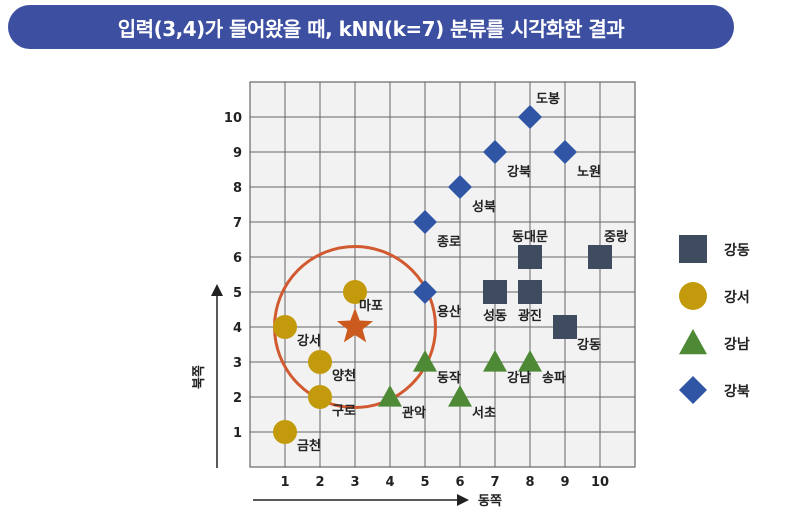  Describe the element at coordinates (237, 223) in the screenshot. I see `y-tick-label: 7` at that location.